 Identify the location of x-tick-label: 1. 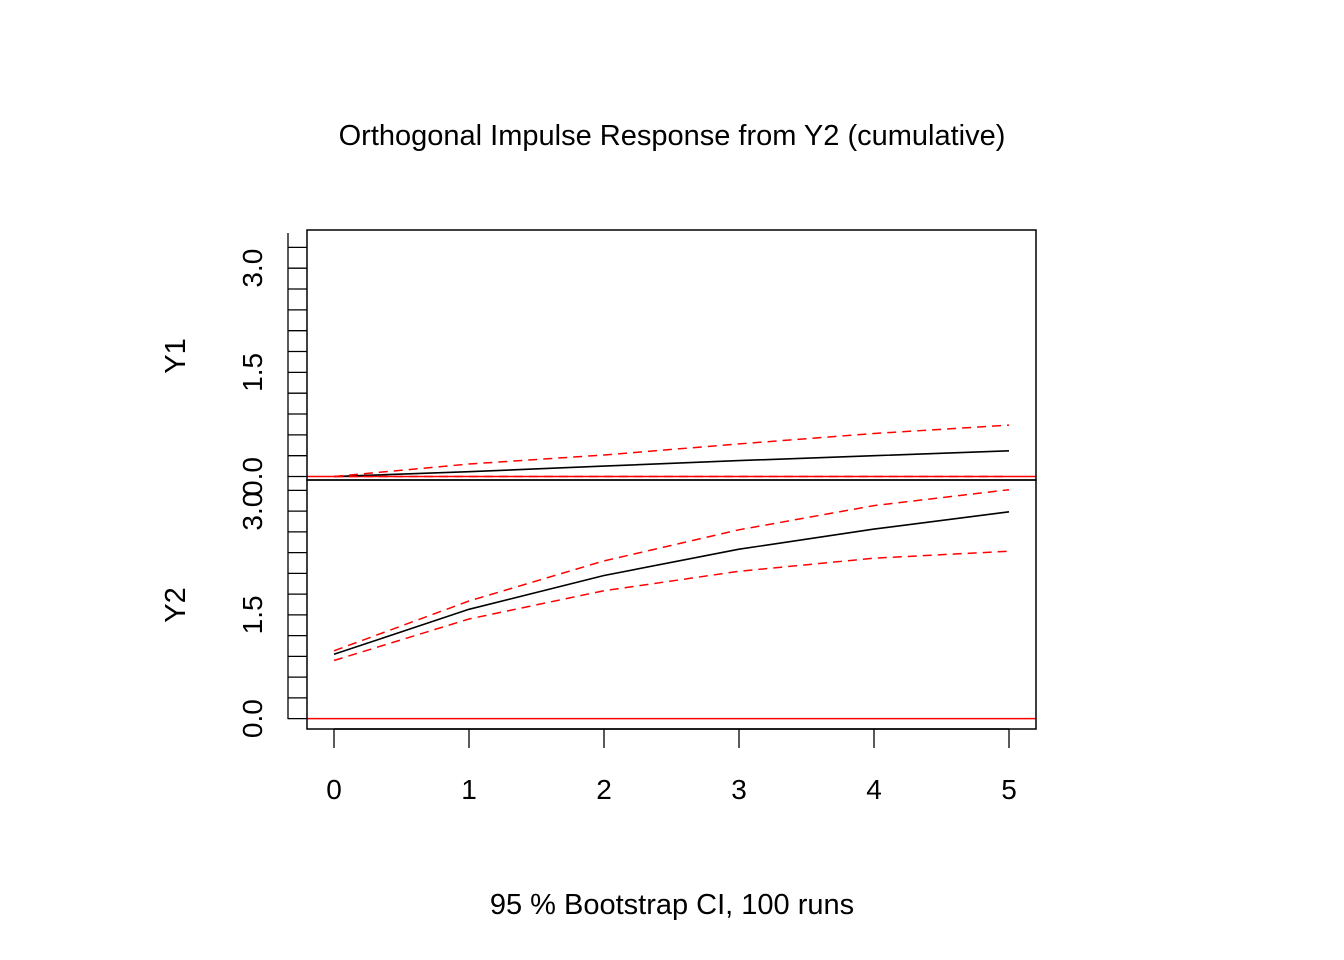
(469, 789).